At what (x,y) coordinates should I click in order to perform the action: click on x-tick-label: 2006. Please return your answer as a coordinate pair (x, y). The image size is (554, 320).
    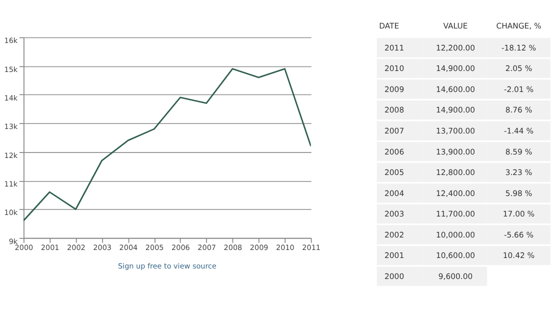
    Looking at the image, I should click on (181, 247).